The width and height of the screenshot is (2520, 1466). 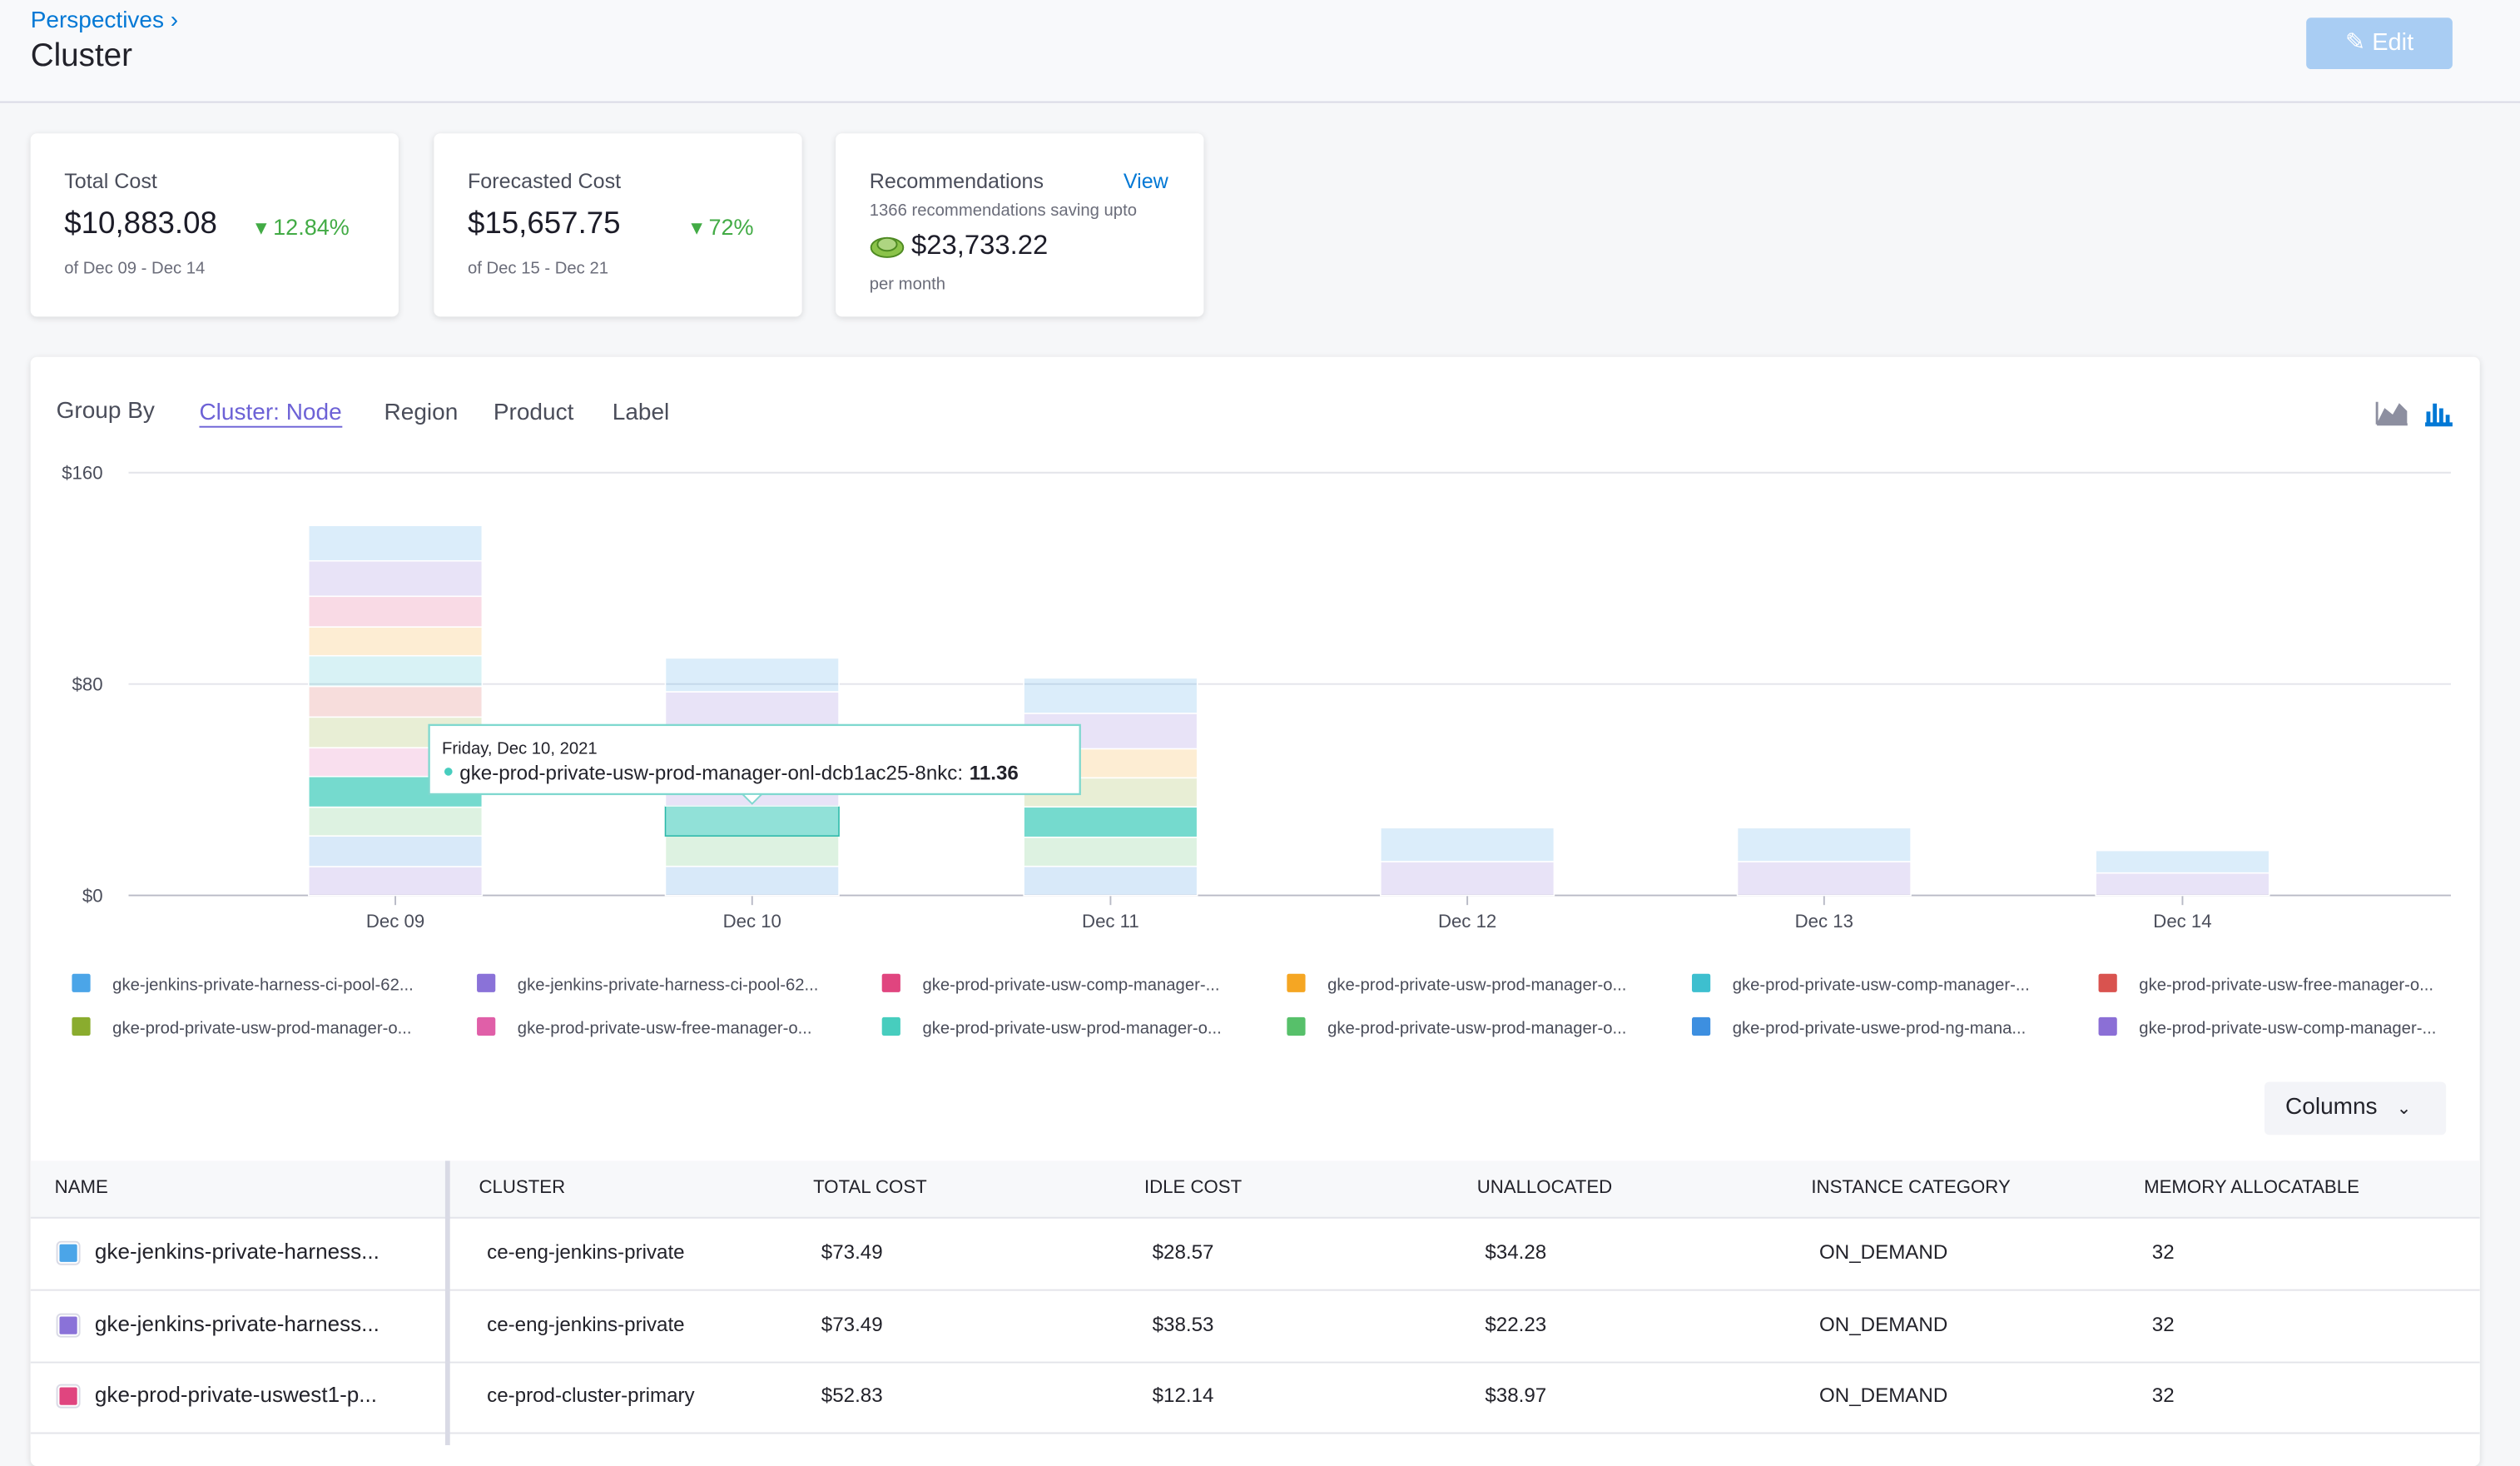 What do you see at coordinates (68, 1324) in the screenshot?
I see `row-swatch` at bounding box center [68, 1324].